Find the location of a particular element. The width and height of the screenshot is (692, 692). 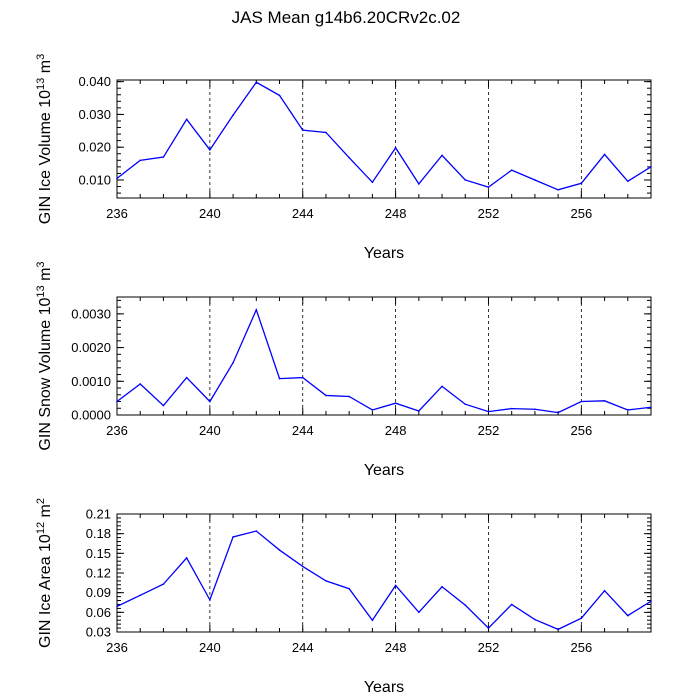

chart-title: JAS Mean g14b6.20CRv2c.02 is located at coordinates (346, 17).